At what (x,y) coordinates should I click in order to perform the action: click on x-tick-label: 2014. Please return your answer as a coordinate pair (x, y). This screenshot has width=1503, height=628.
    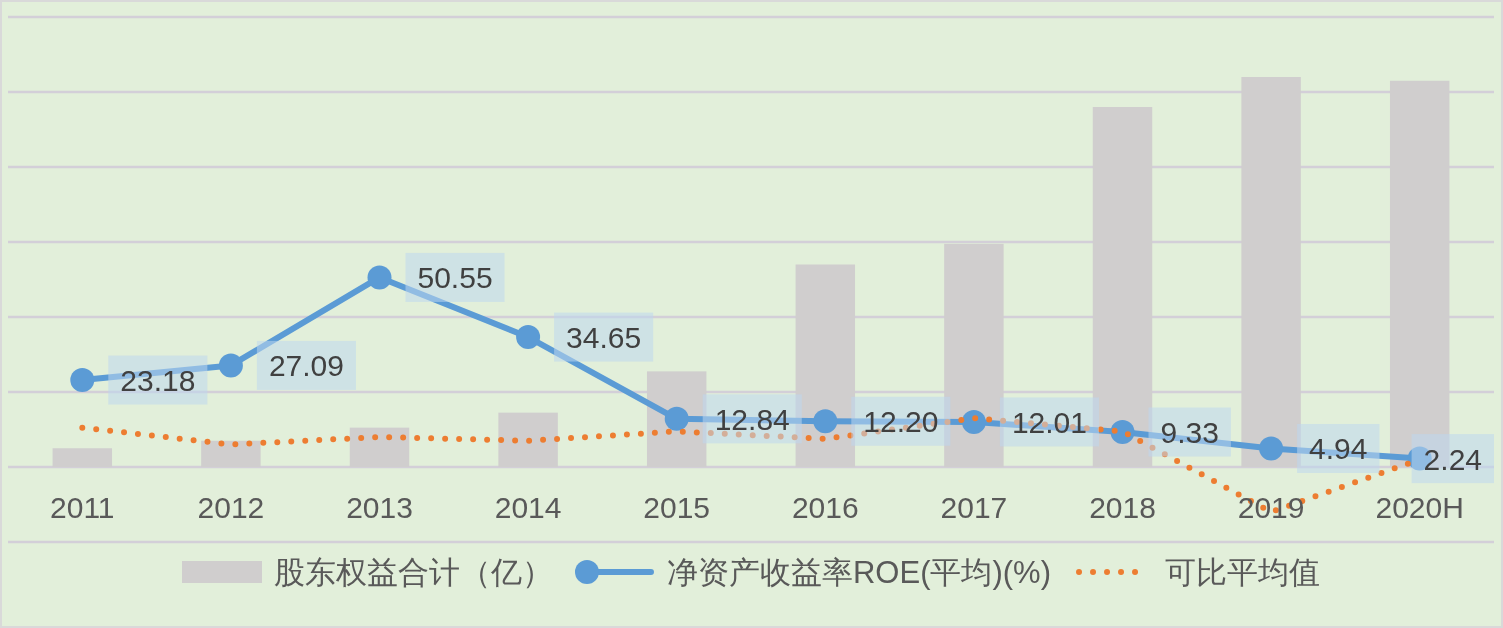
    Looking at the image, I should click on (528, 507).